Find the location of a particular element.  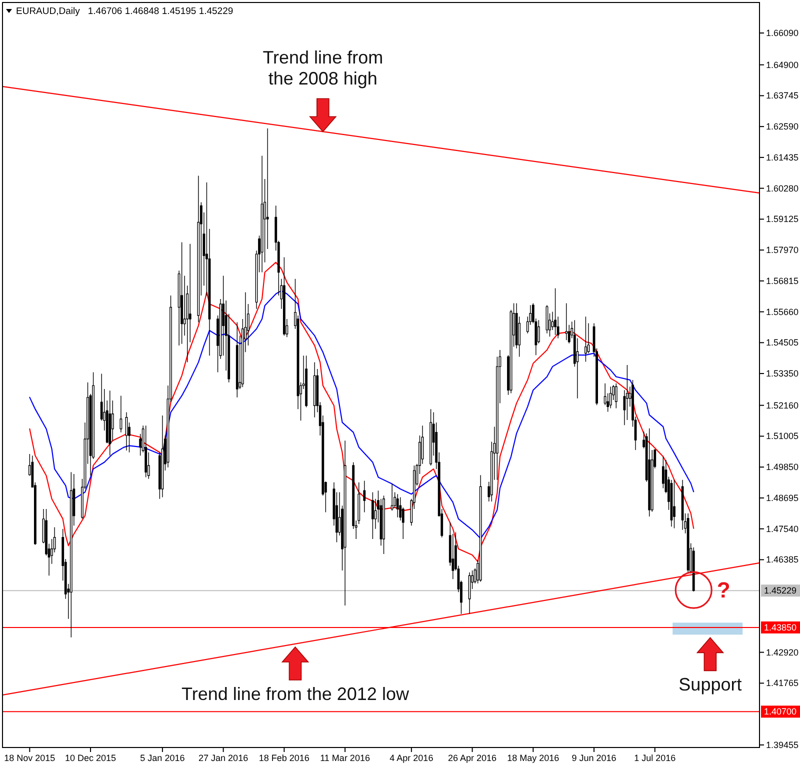

x-tick-label: 18 Nov 2015 is located at coordinates (30, 758).